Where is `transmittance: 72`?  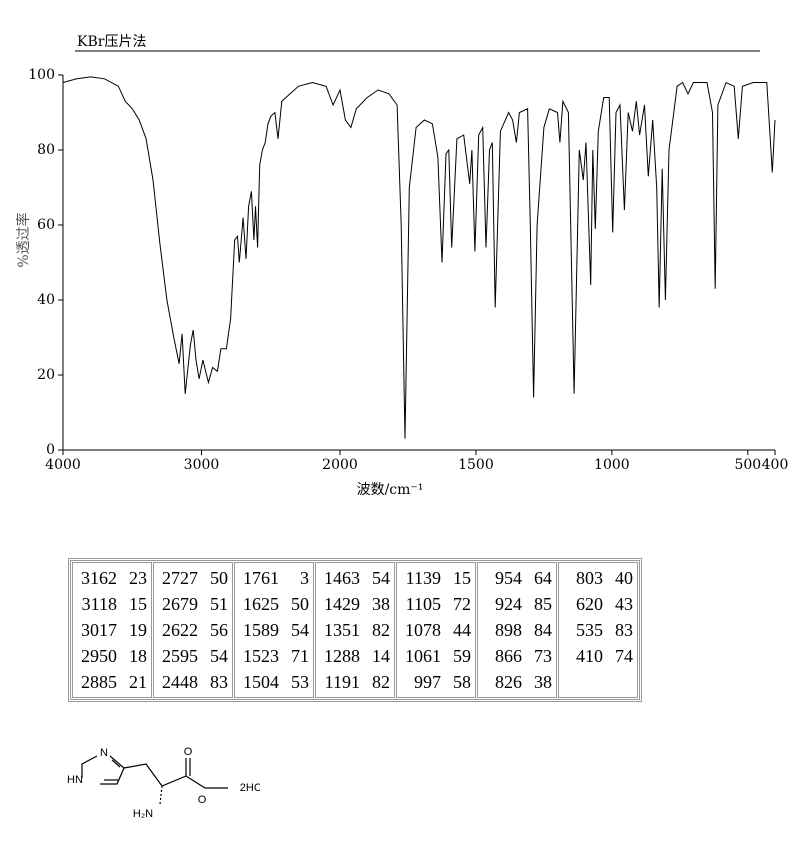 transmittance: 72 is located at coordinates (462, 604).